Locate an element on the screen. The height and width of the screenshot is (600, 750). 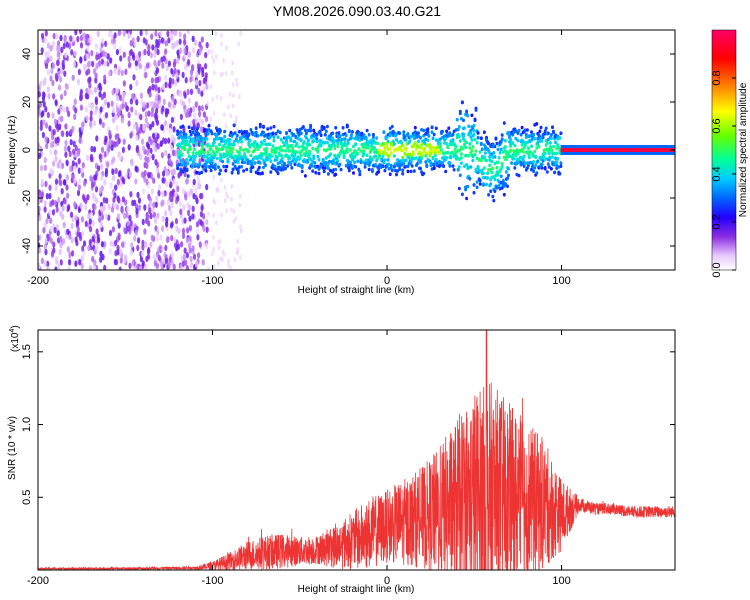
spectrogram-x-tick-label: 0 is located at coordinates (387, 281).